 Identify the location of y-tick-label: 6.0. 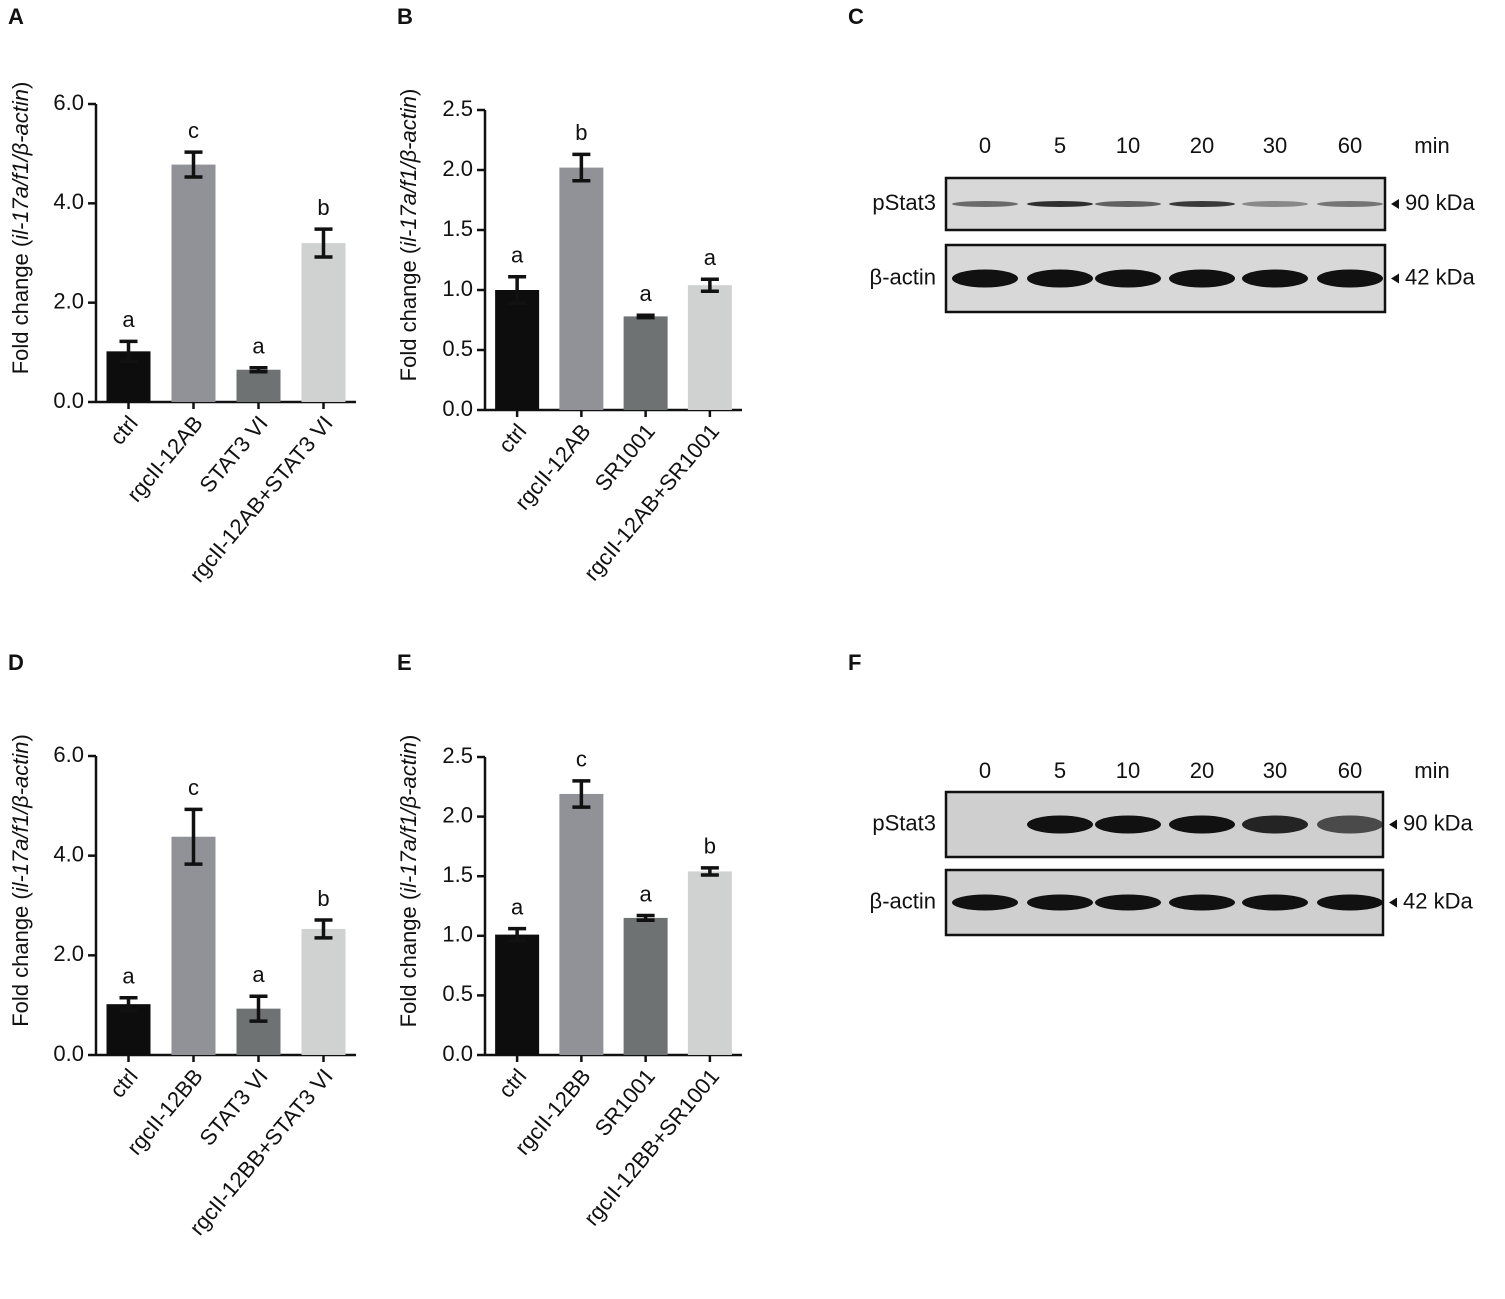
(68, 754).